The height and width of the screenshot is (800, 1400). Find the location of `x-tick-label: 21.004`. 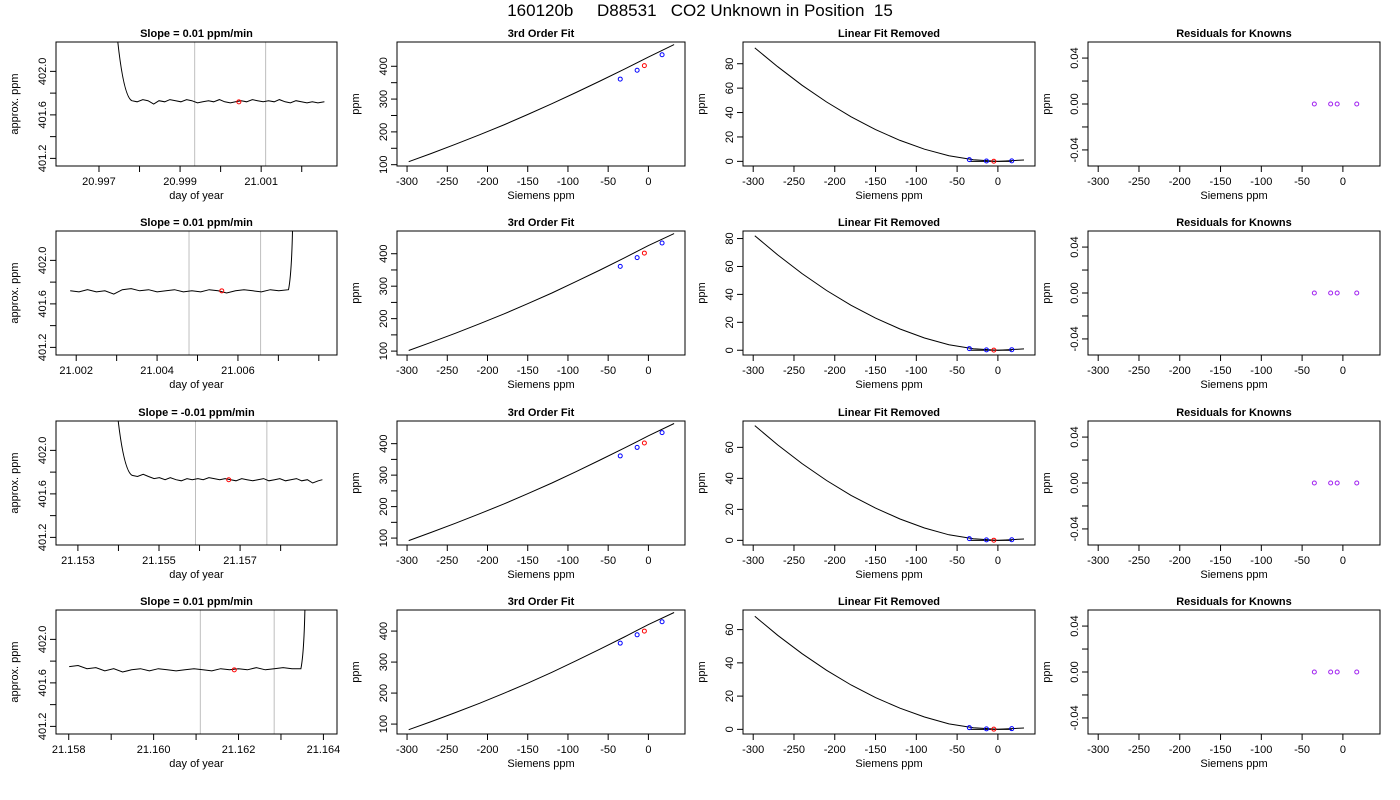

x-tick-label: 21.004 is located at coordinates (157, 371).